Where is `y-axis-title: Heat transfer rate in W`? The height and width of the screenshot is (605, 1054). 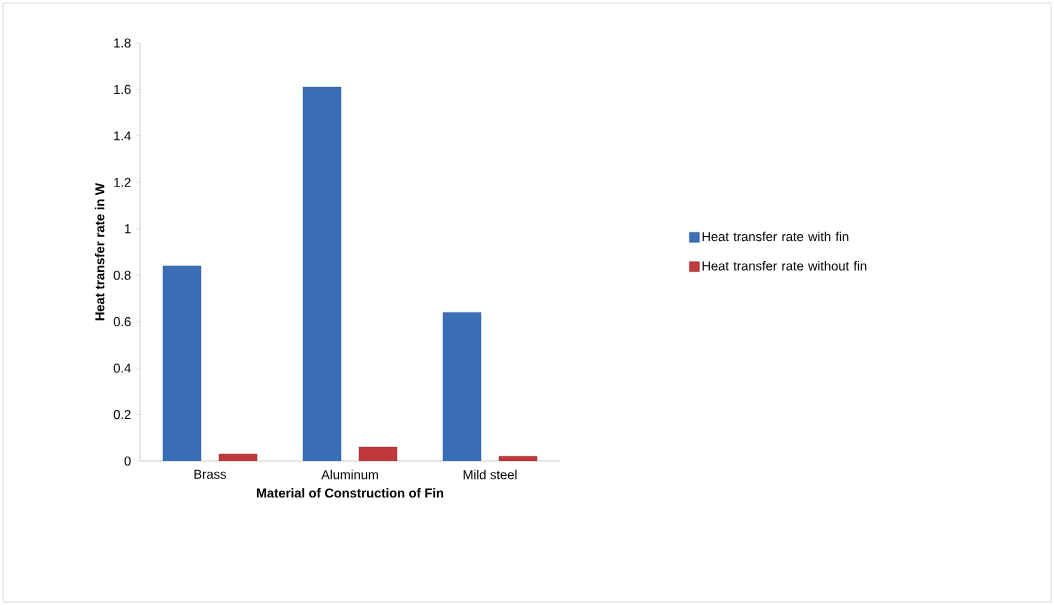 y-axis-title: Heat transfer rate in W is located at coordinates (99, 251).